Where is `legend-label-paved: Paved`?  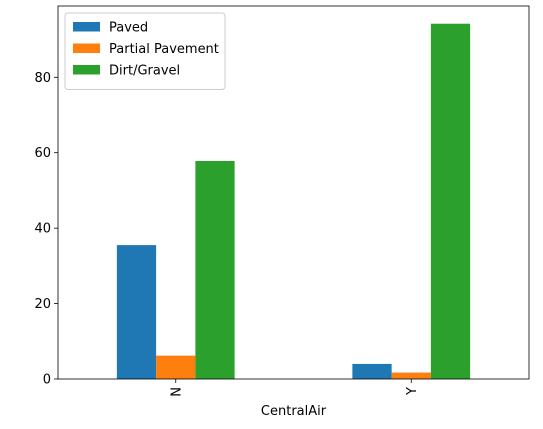 legend-label-paved: Paved is located at coordinates (128, 28).